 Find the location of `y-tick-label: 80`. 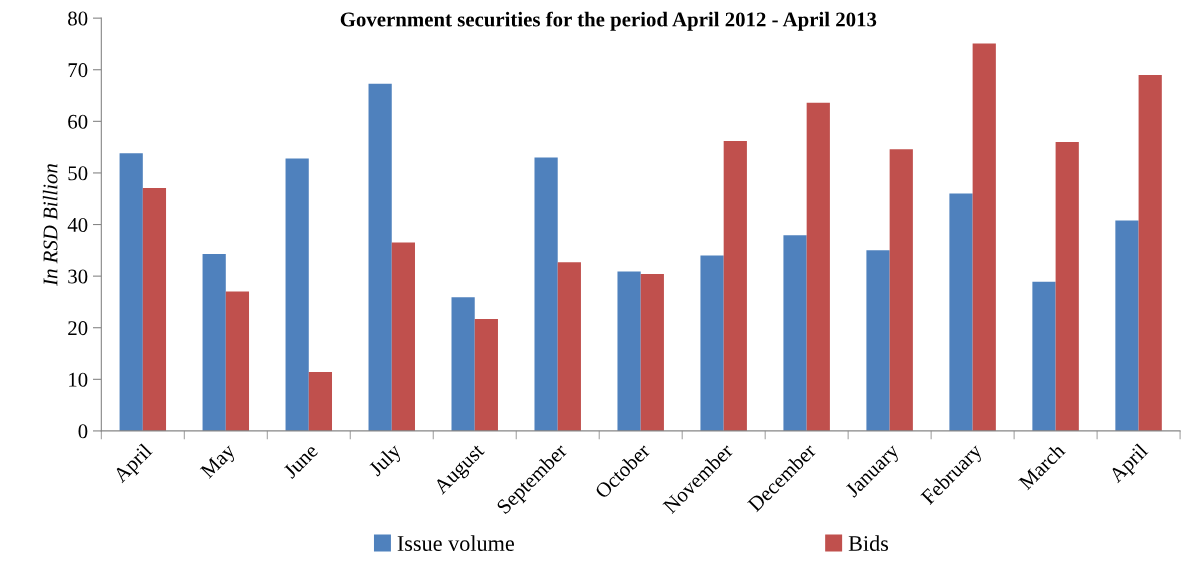

y-tick-label: 80 is located at coordinates (78, 18).